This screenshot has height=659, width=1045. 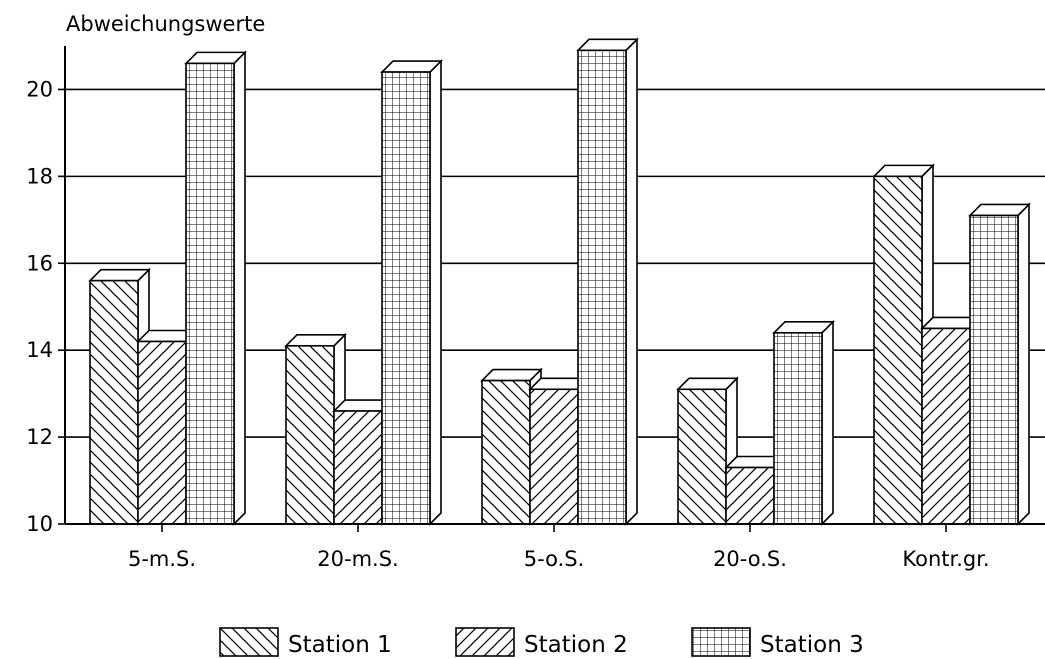 What do you see at coordinates (554, 559) in the screenshot?
I see `x-tick-label: 5-o.S.` at bounding box center [554, 559].